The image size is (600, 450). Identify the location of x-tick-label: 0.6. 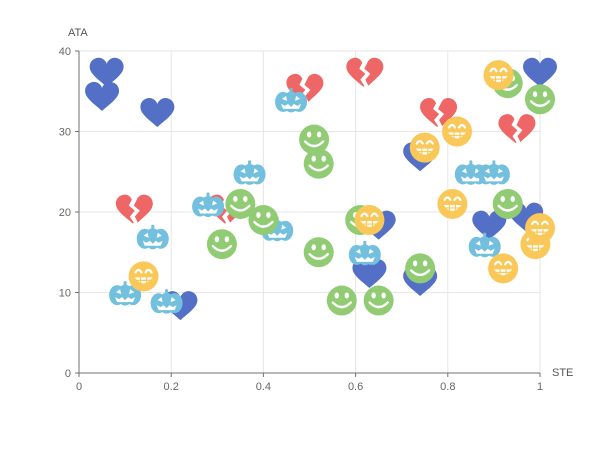
(355, 387).